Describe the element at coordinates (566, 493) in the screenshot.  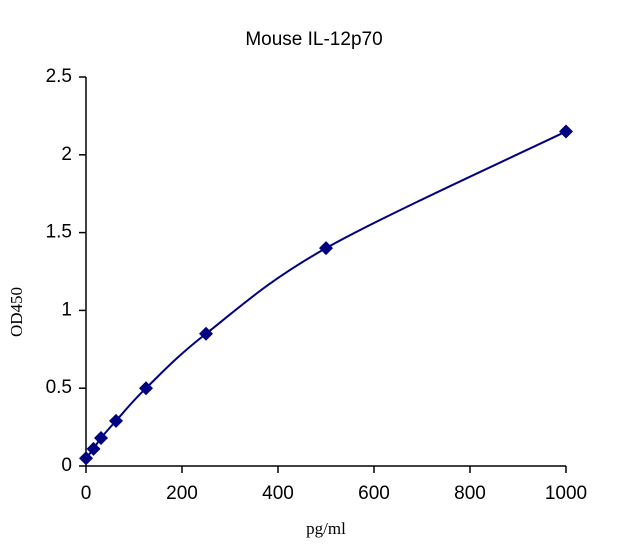
I see `x-tick-label: 1000` at that location.